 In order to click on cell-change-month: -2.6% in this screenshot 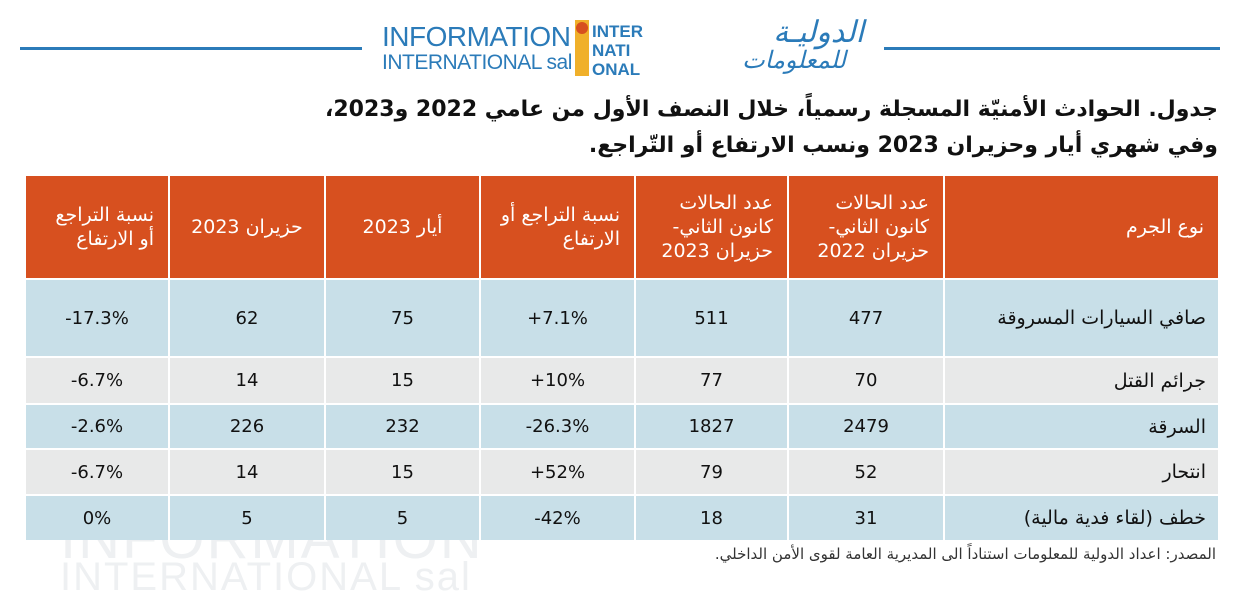, I will do `click(97, 426)`.